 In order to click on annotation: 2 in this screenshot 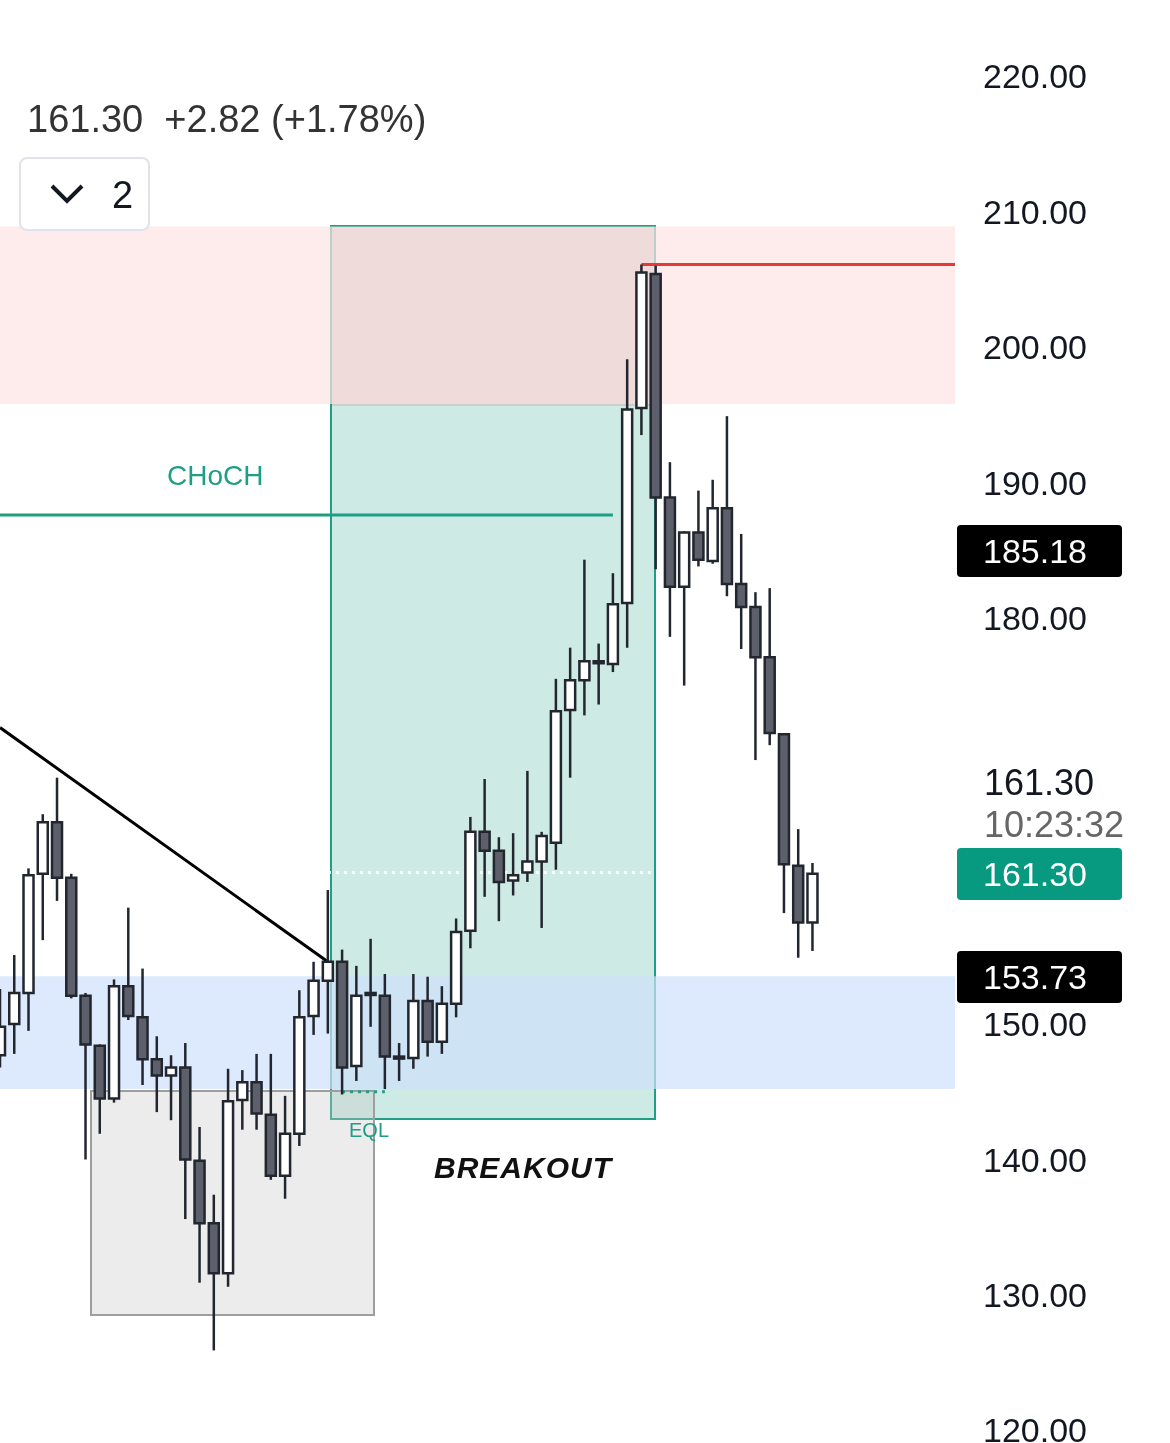, I will do `click(123, 195)`.